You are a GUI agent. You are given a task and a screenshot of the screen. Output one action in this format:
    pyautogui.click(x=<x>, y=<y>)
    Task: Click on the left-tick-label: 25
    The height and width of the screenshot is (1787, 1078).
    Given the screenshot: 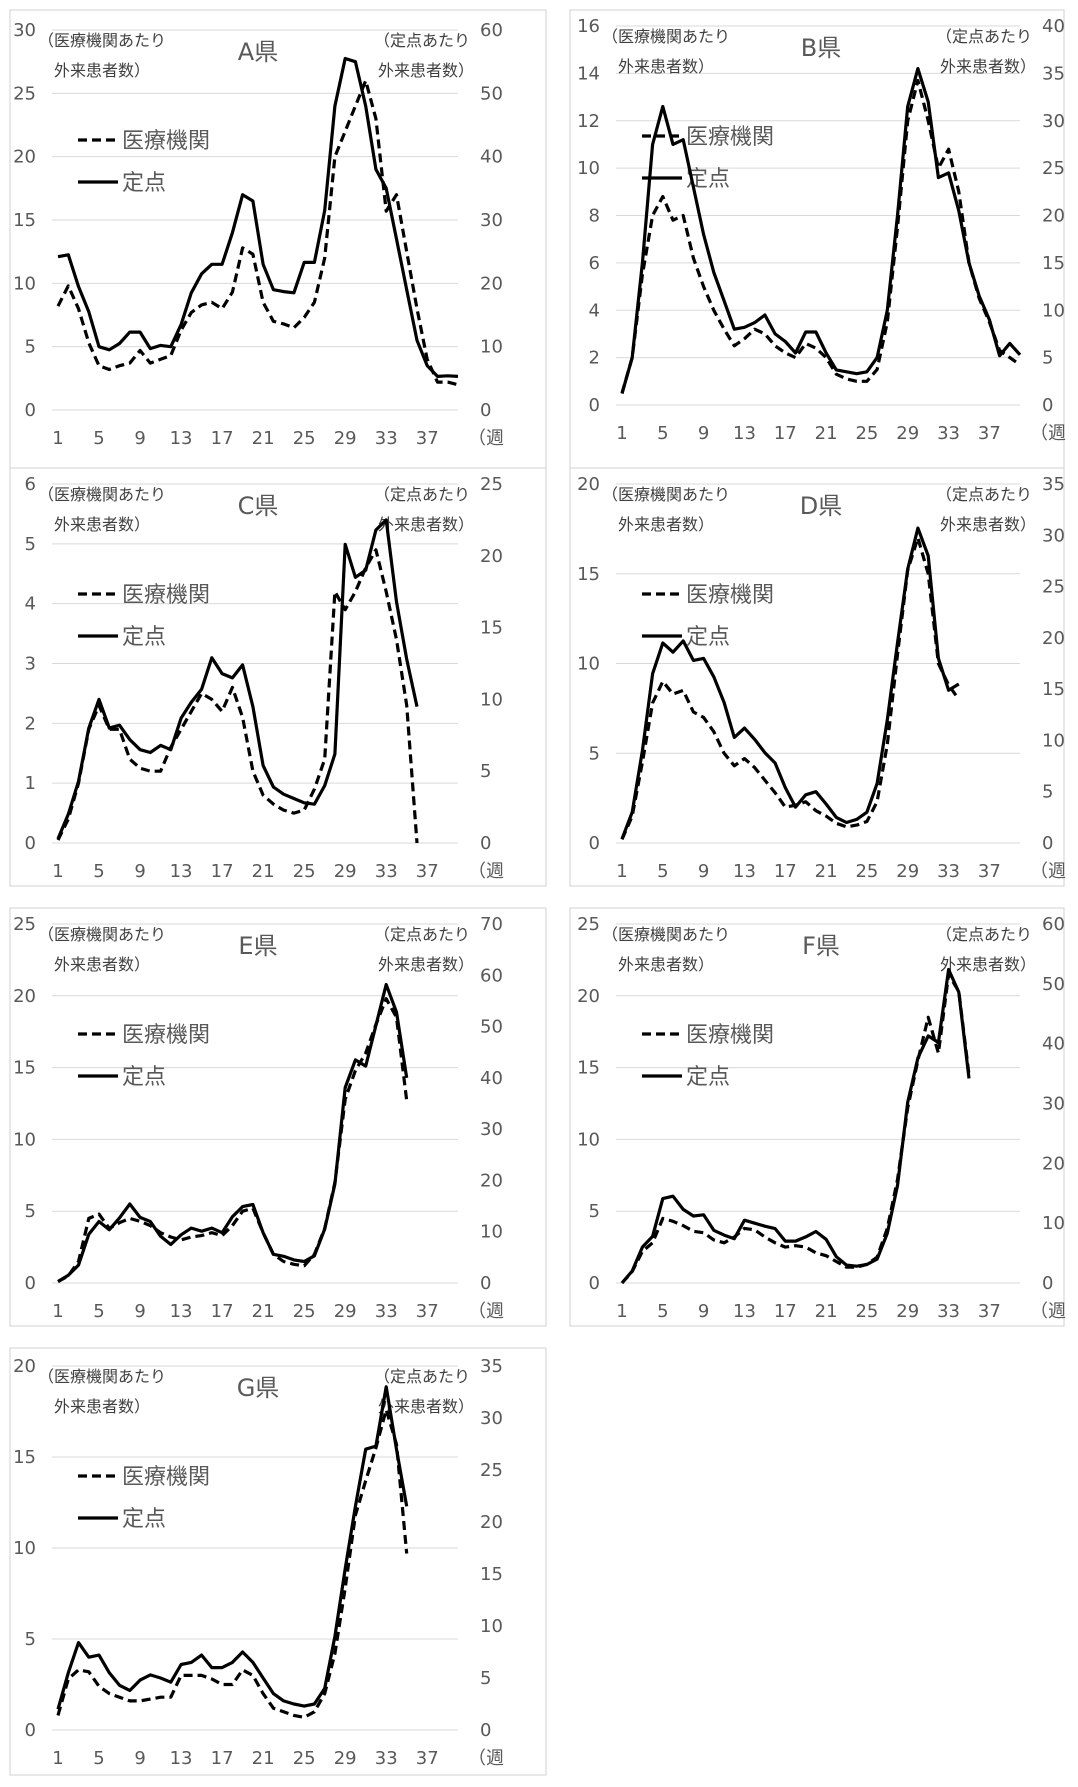 What is the action you would take?
    pyautogui.click(x=24, y=924)
    